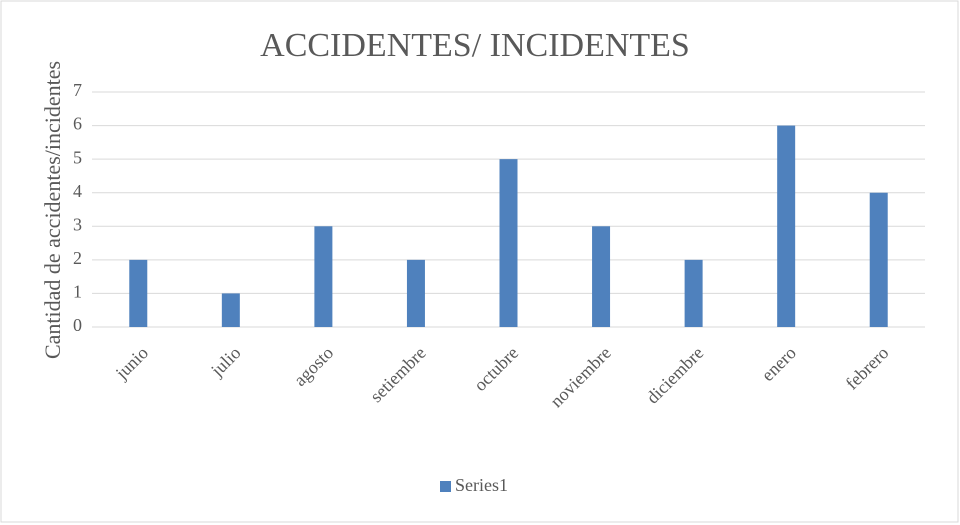  What do you see at coordinates (77, 292) in the screenshot?
I see `y-tick-label: 1` at bounding box center [77, 292].